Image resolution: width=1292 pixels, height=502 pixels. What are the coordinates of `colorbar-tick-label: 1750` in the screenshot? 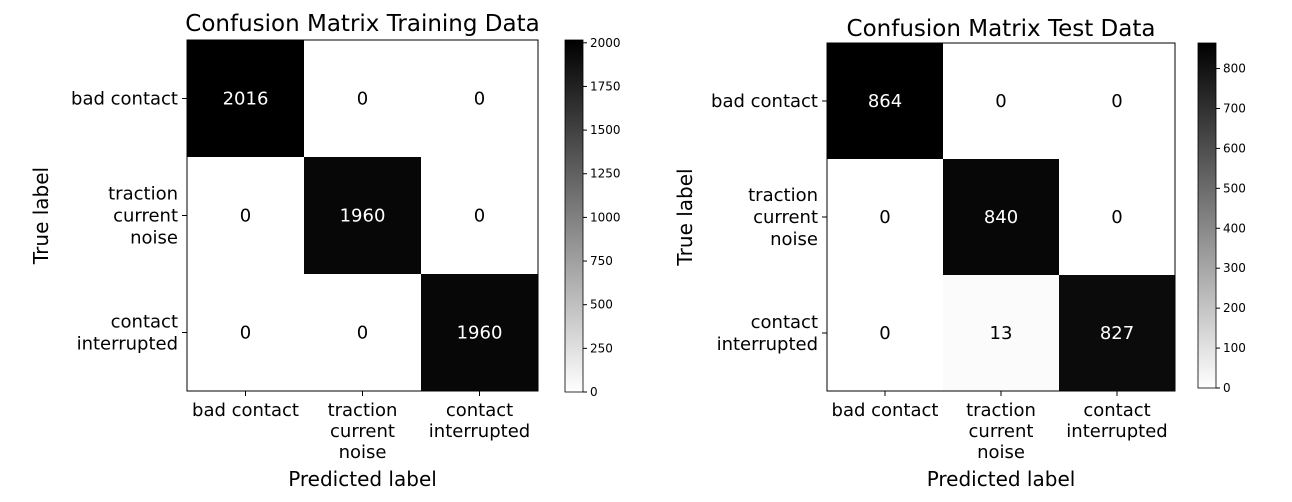 It's located at (605, 86).